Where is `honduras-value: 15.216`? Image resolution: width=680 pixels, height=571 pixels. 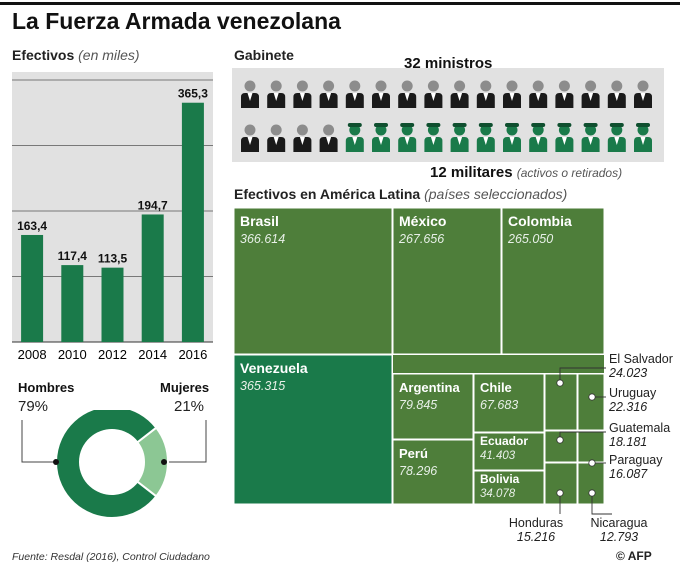
honduras-value: 15.216 is located at coordinates (536, 537).